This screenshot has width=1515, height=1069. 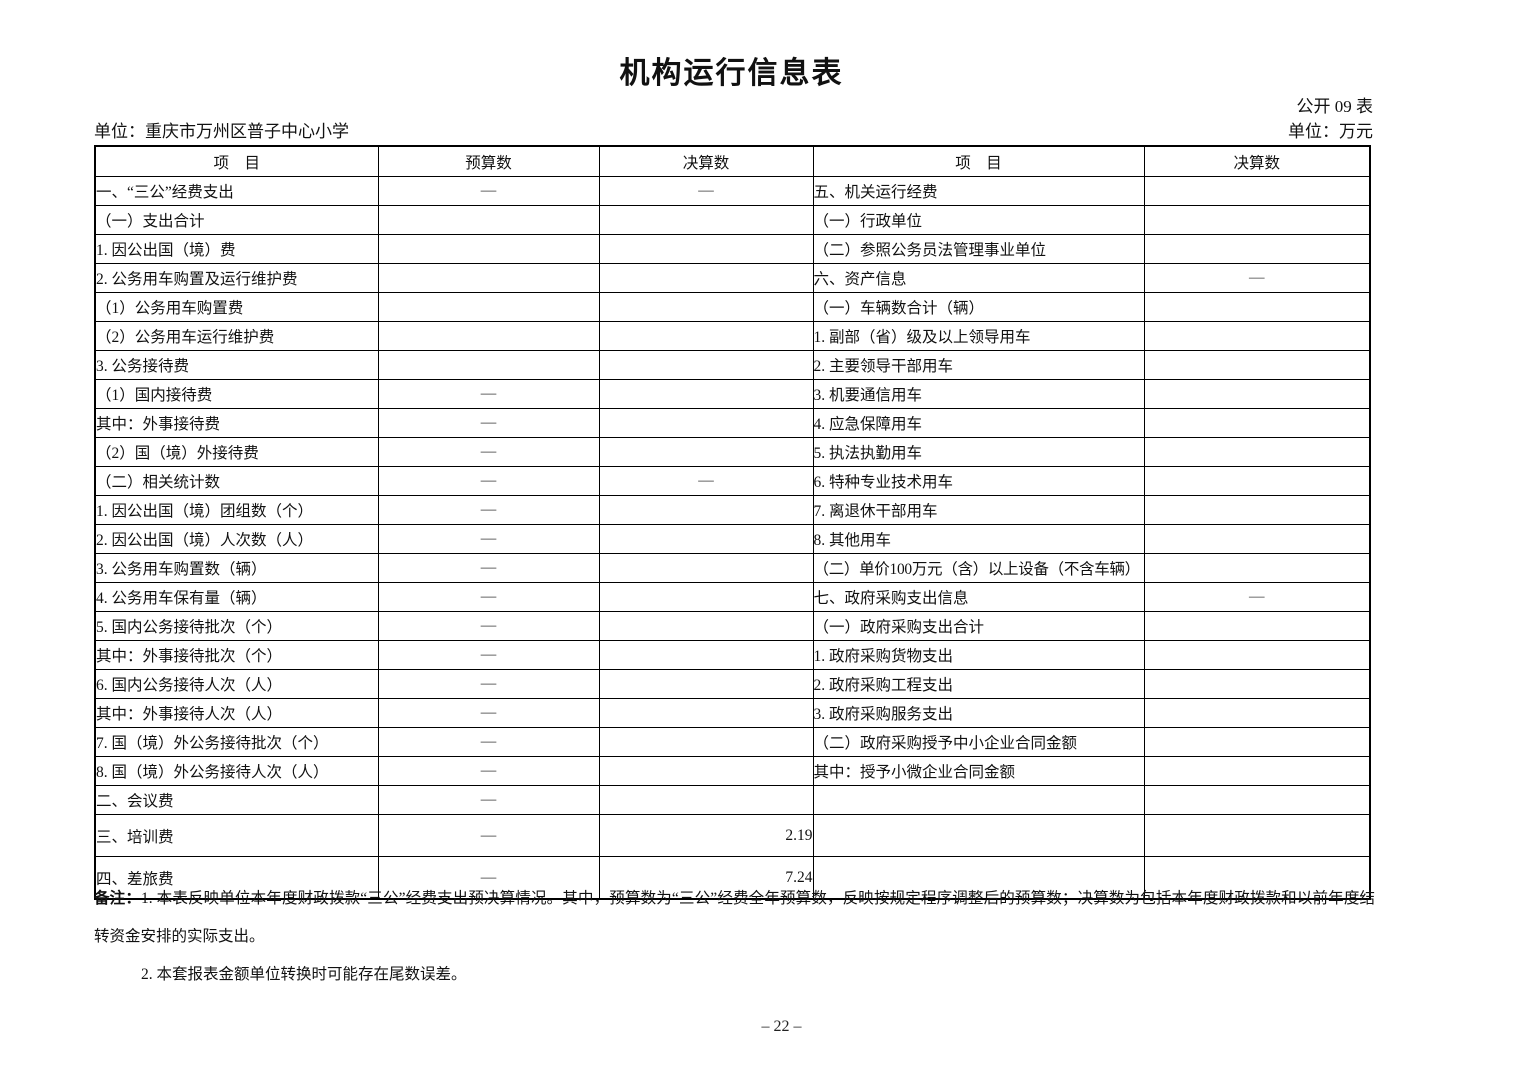 What do you see at coordinates (978, 336) in the screenshot?
I see `item-cell-right: 1. 副部（省）级及以上领导用车` at bounding box center [978, 336].